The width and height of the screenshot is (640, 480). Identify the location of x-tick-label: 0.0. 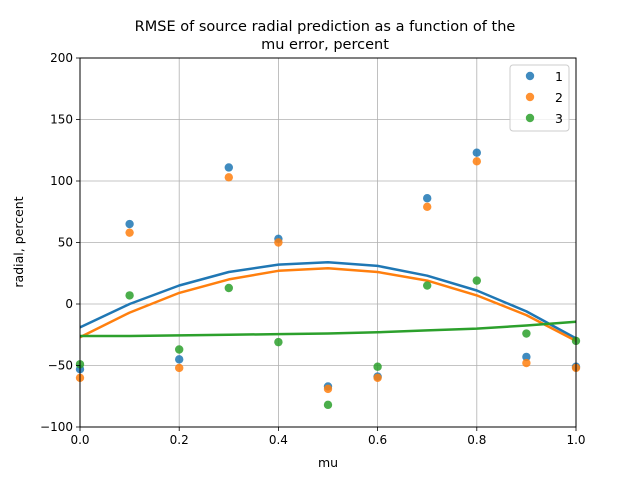
(79, 440).